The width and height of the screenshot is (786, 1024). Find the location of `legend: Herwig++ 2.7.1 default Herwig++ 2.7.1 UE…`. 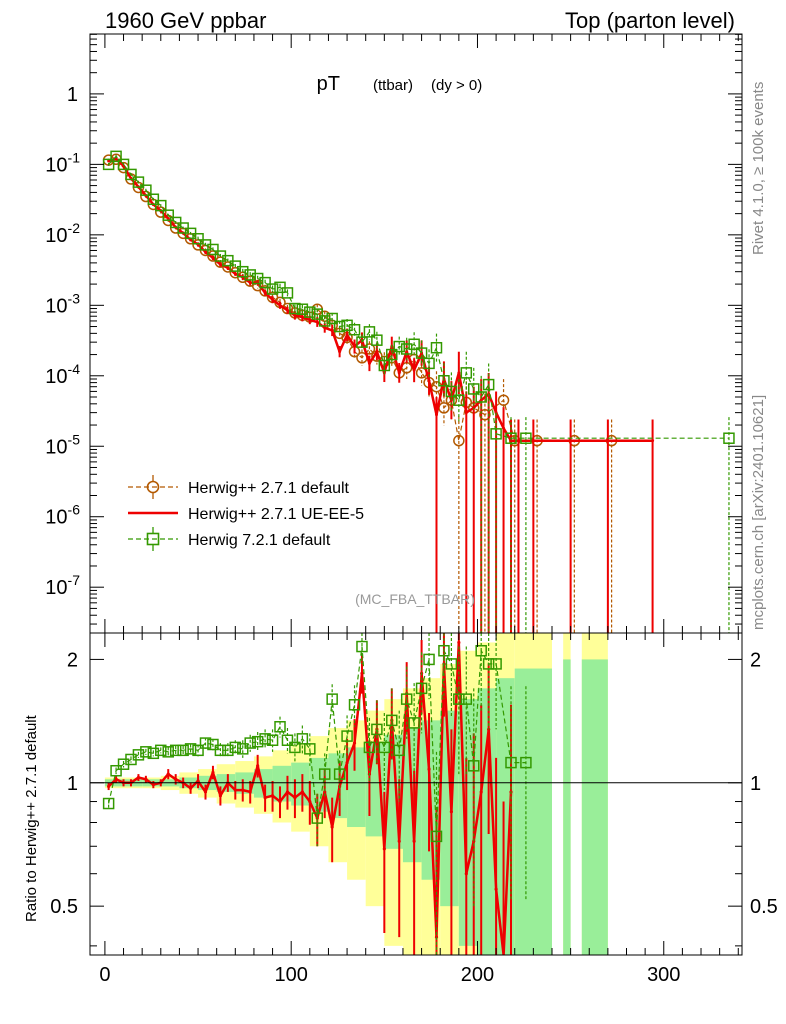

legend: Herwig++ 2.7.1 default Herwig++ 2.7.1 UE… is located at coordinates (246, 513).